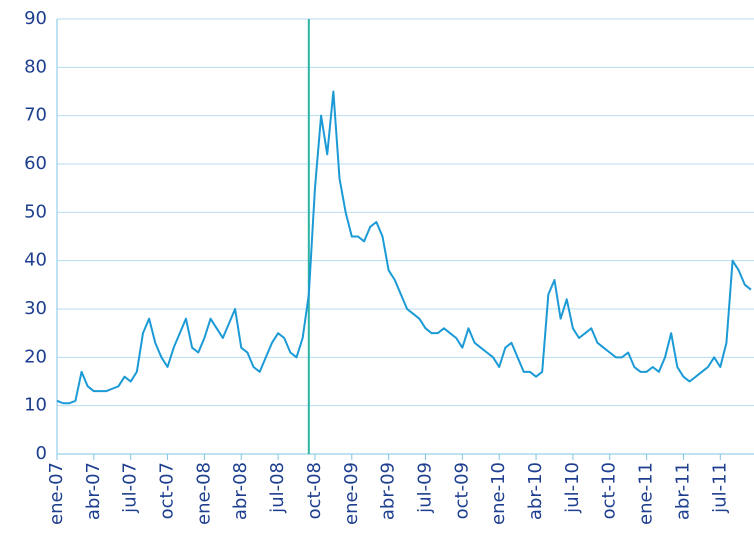 This screenshot has height=544, width=754. What do you see at coordinates (682, 491) in the screenshot?
I see `x-tick-label: abr-11` at bounding box center [682, 491].